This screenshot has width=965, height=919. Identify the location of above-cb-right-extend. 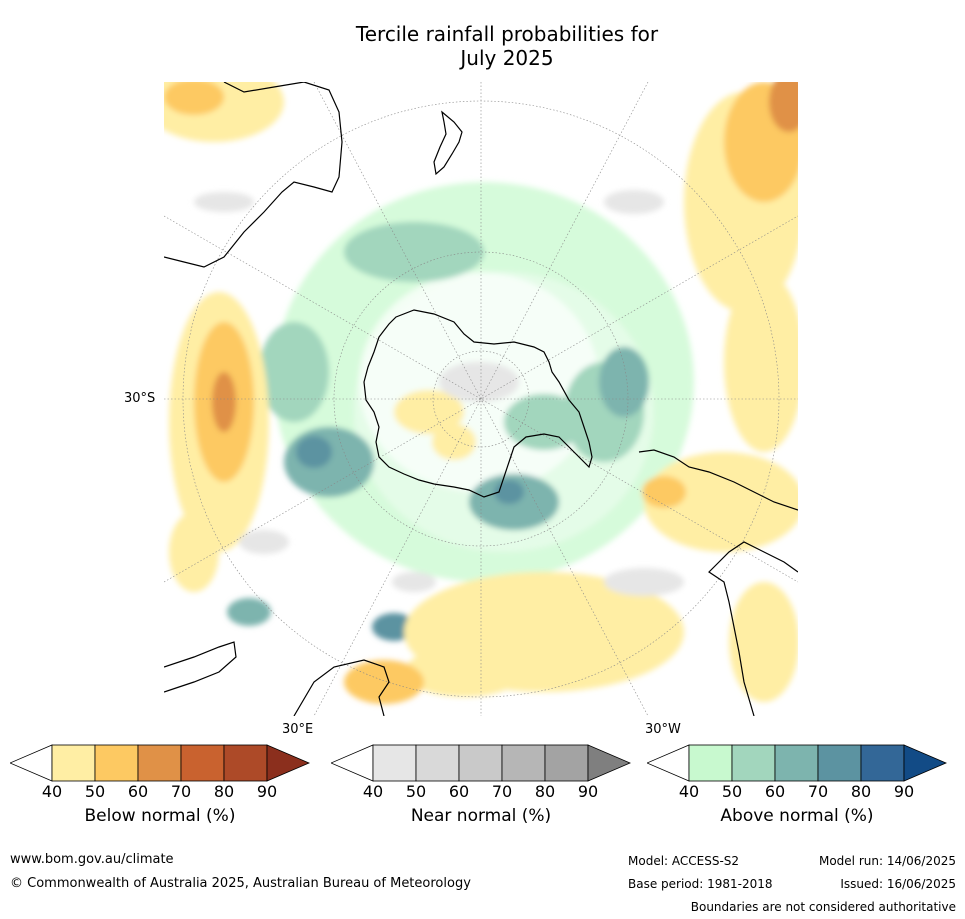
(925, 763).